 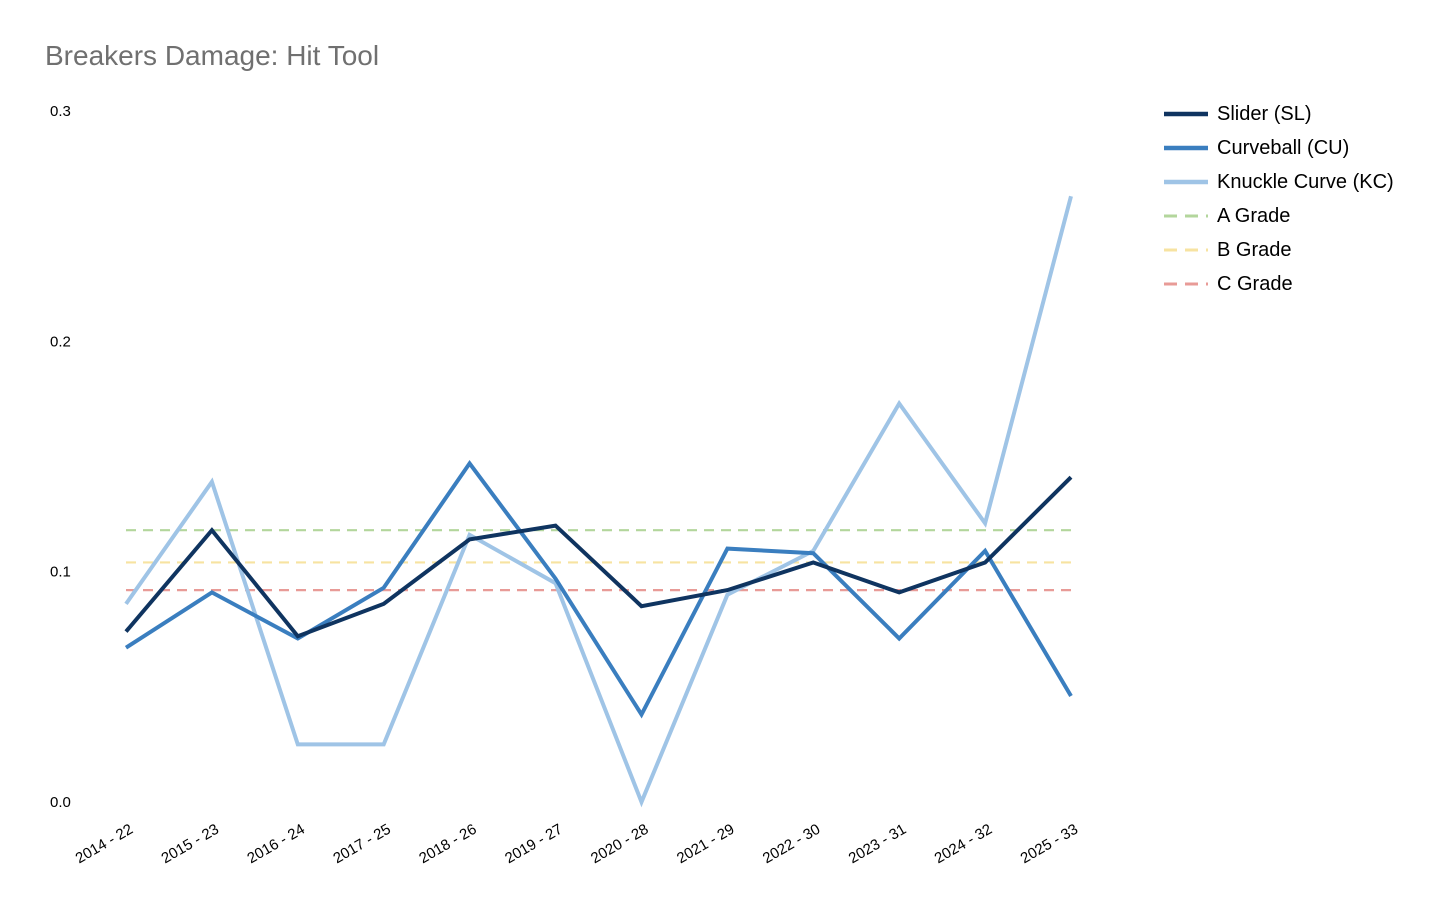 I want to click on legend-label: Curveball (CU), so click(x=1283, y=147).